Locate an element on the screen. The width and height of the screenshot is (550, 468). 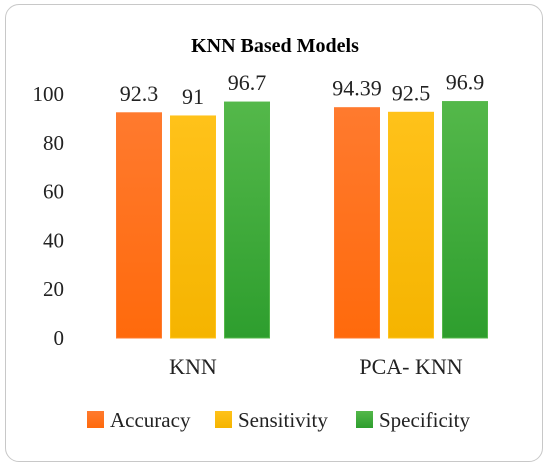
y-tick-label: 60 is located at coordinates (53, 192).